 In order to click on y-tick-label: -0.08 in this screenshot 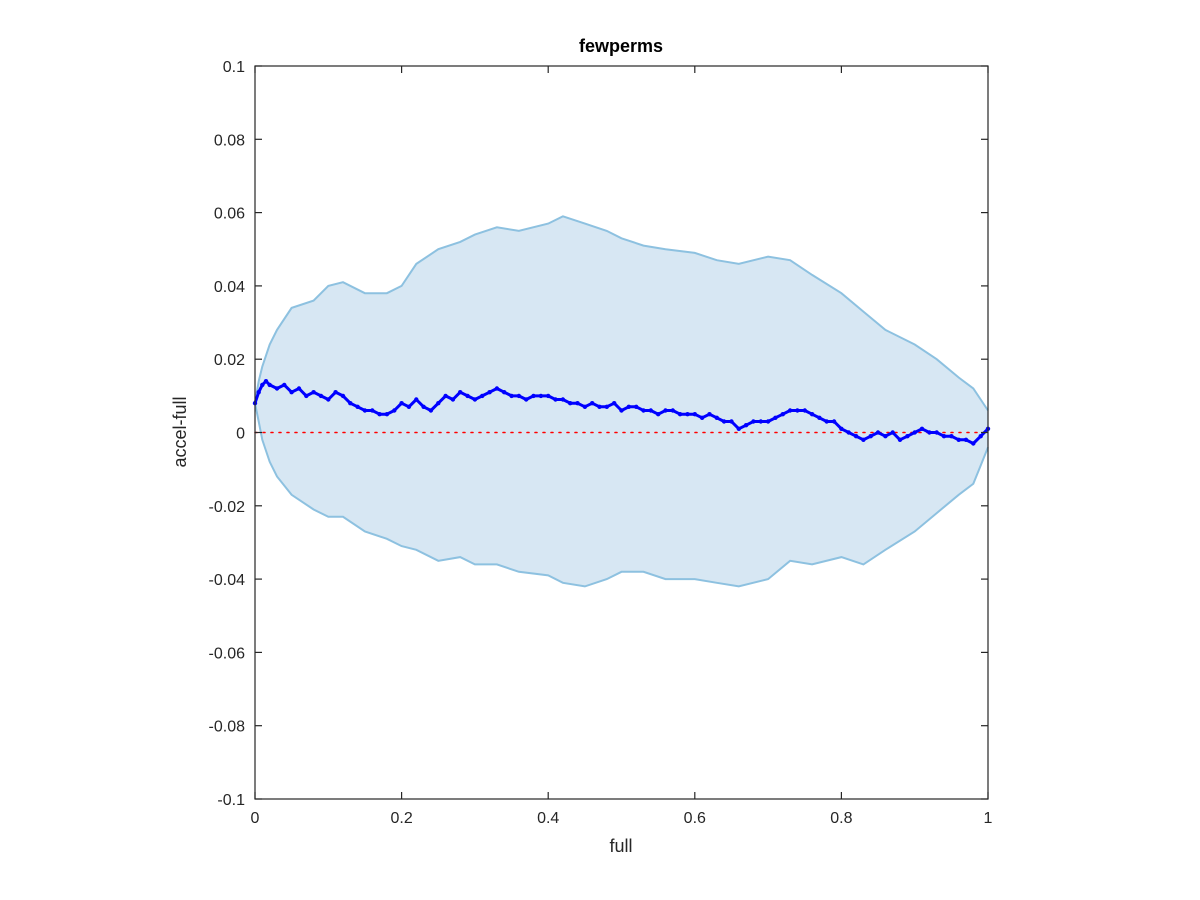, I will do `click(227, 727)`.